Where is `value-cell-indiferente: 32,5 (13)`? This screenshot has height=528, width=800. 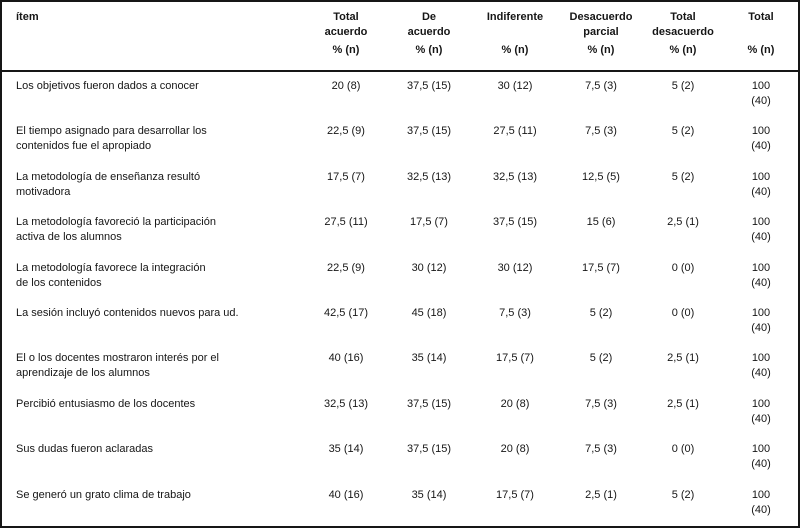
value-cell-indiferente: 32,5 (13) is located at coordinates (515, 176).